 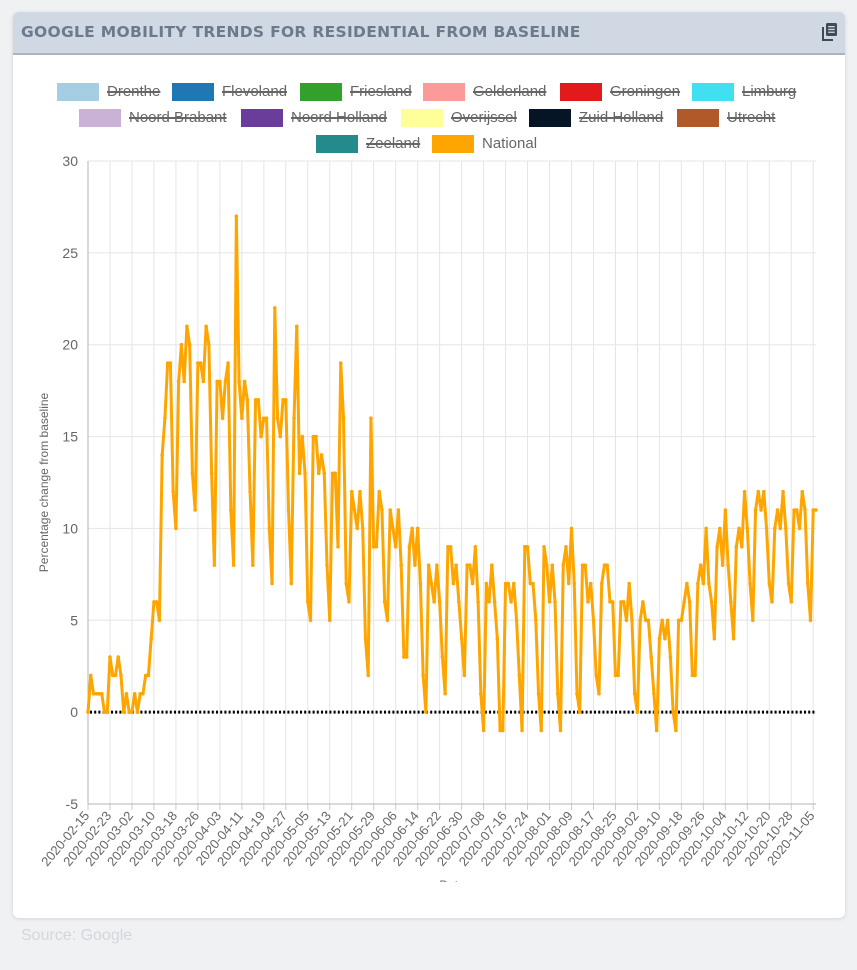 What do you see at coordinates (134, 91) in the screenshot?
I see `legend-label: Drenthe` at bounding box center [134, 91].